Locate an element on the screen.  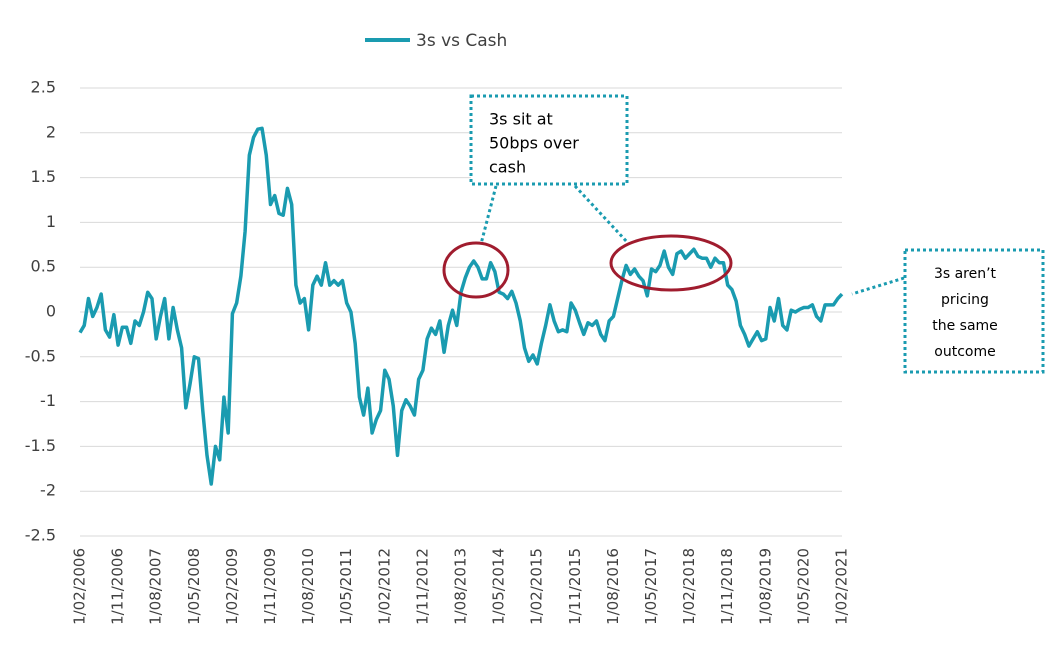
legend-label: 3s vs Cash is located at coordinates (461, 41).